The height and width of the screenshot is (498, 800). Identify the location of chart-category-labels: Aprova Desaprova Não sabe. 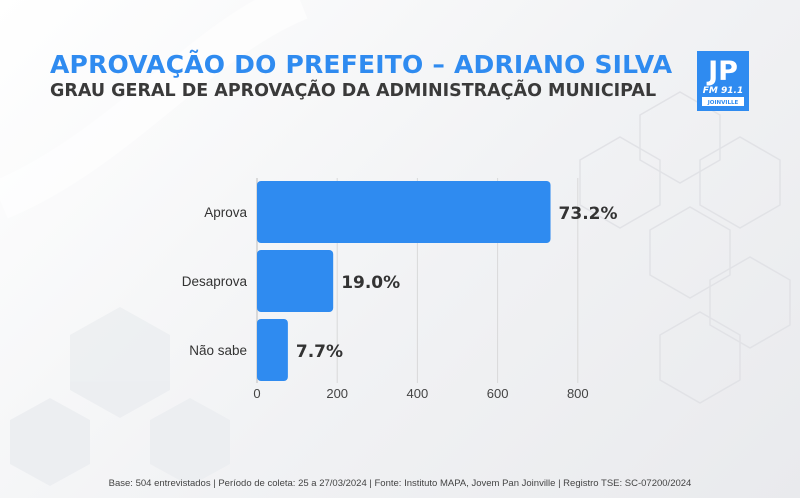
(215, 281).